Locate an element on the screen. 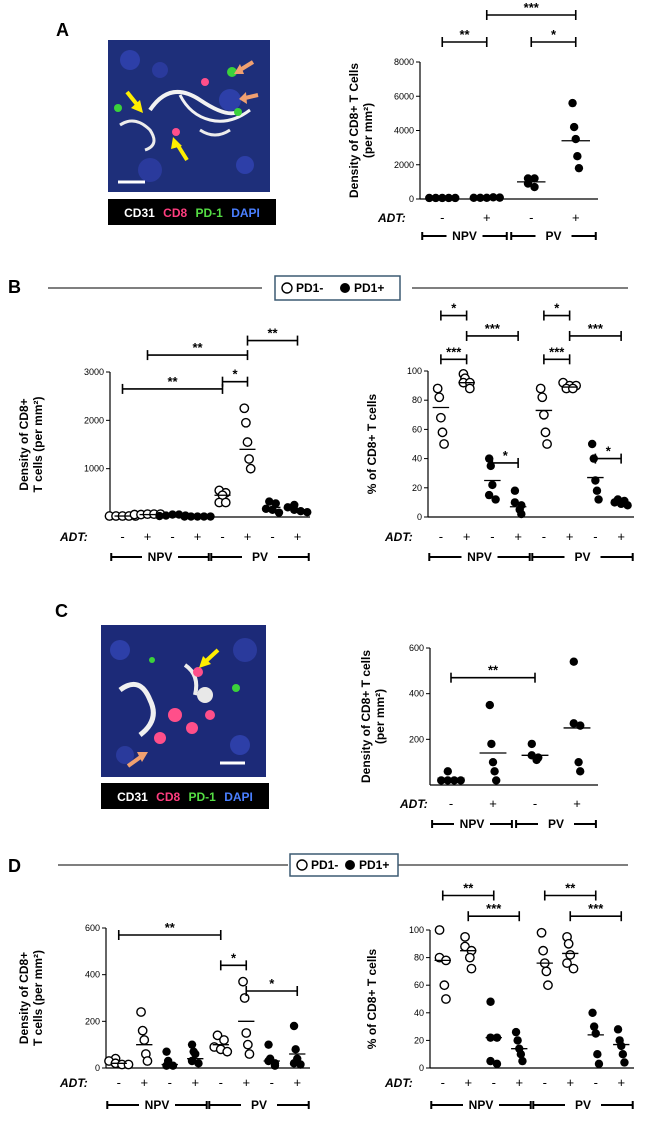  y-tick-label: 0 is located at coordinates (419, 517).